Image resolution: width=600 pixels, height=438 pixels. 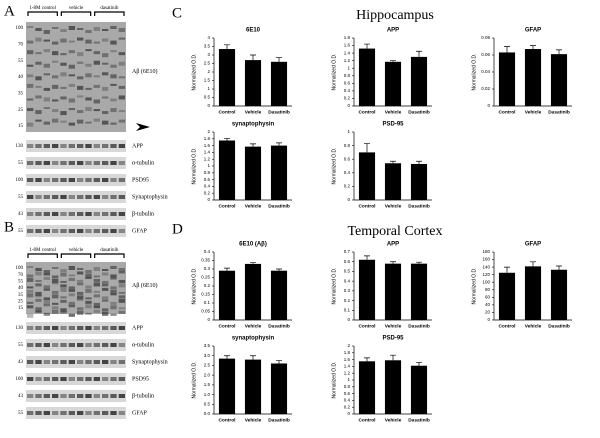 What do you see at coordinates (559, 112) in the screenshot?
I see `x-tick-label: Dasatinib` at bounding box center [559, 112].